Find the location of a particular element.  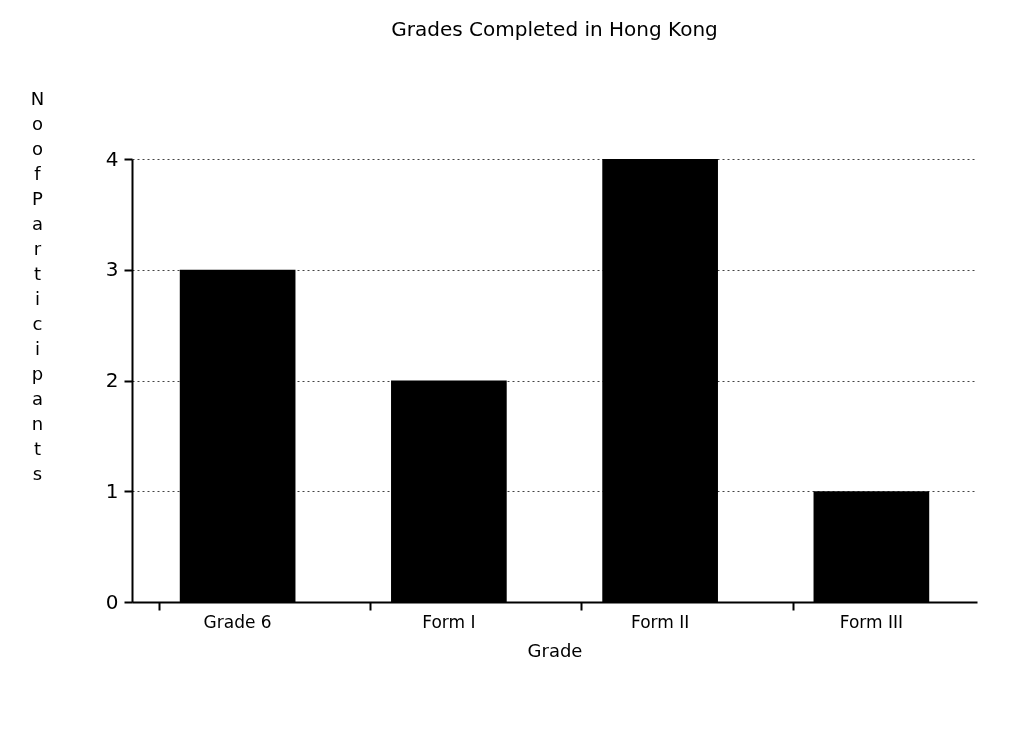

x-tick-label: Grade 6 is located at coordinates (237, 621).